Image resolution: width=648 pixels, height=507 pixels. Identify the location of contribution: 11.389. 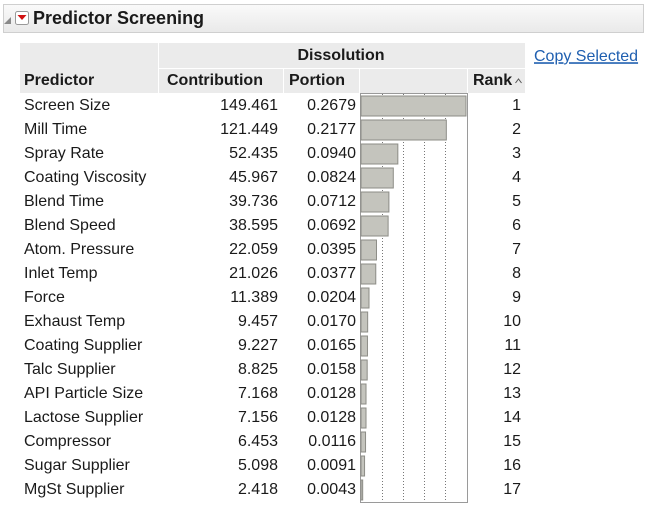
(254, 297).